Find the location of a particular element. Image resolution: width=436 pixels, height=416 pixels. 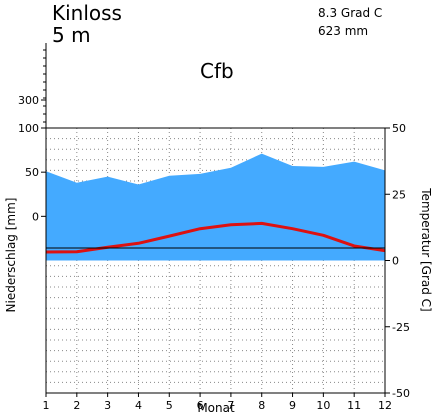

x-axis-label: Monat is located at coordinates (216, 408).